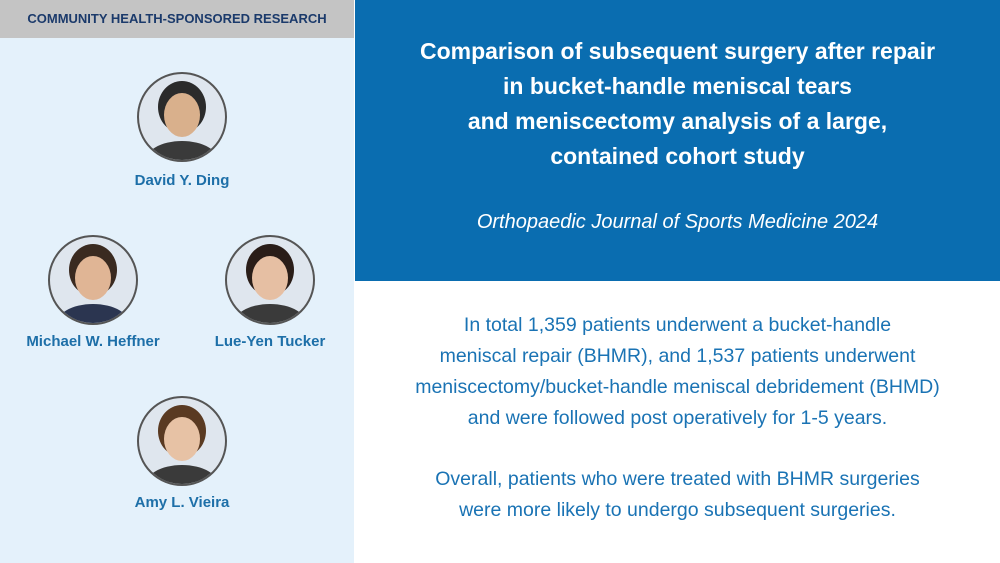  I want to click on title-line: contained cohort study, so click(677, 156).